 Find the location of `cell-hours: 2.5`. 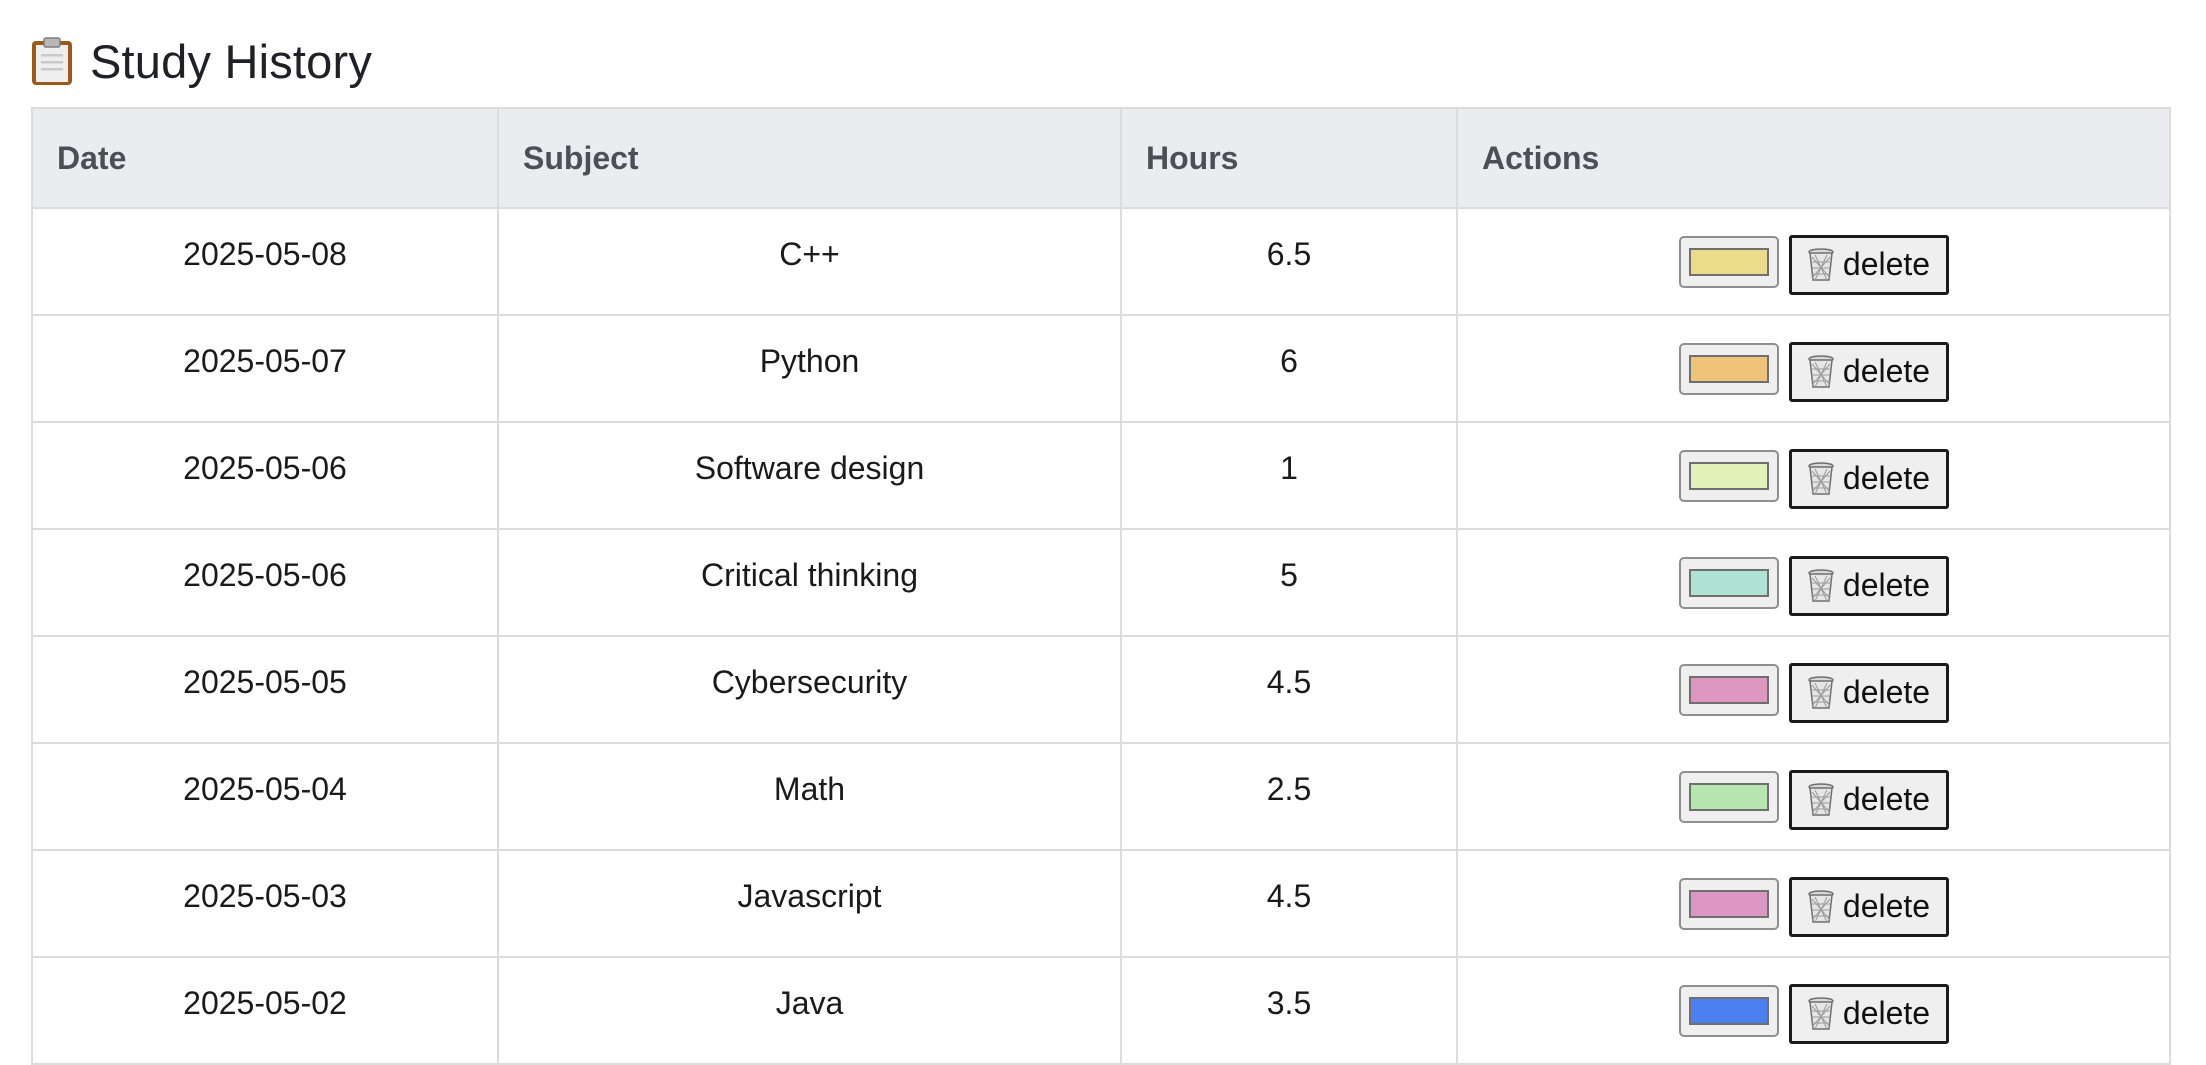

cell-hours: 2.5 is located at coordinates (1289, 796).